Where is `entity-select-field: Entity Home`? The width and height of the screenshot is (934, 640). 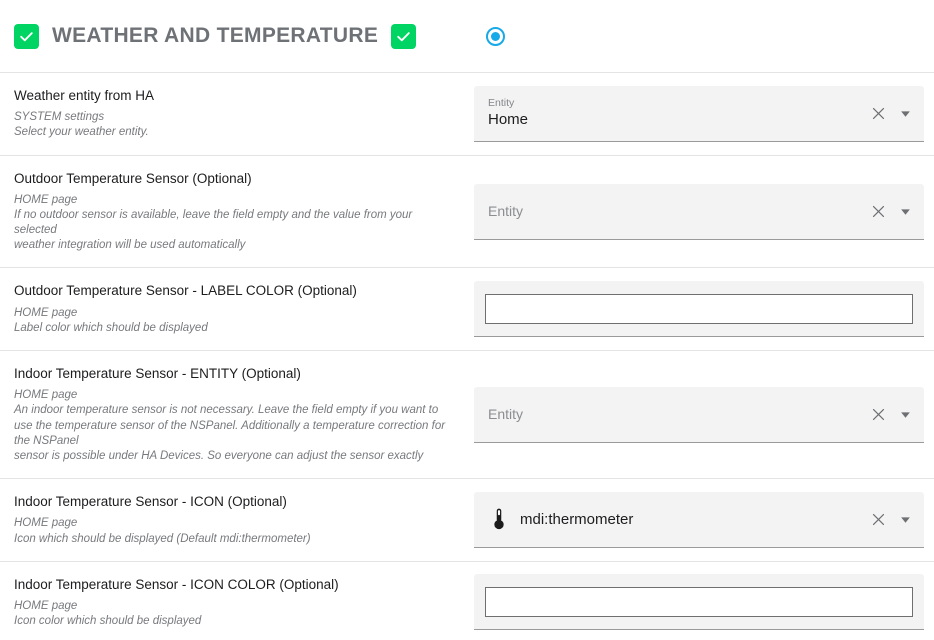
entity-select-field: Entity Home is located at coordinates (699, 113).